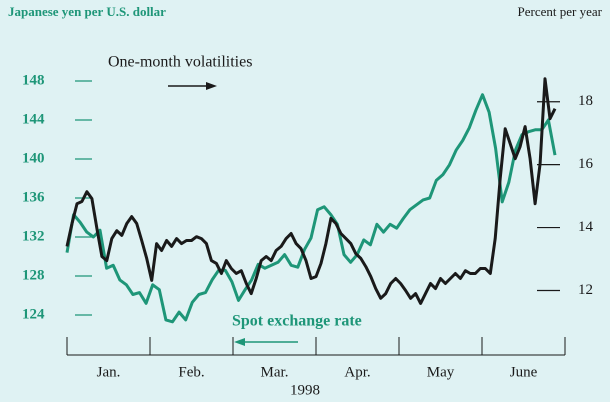 Image resolution: width=610 pixels, height=402 pixels. I want to click on y-tick-label: 136, so click(33, 197).